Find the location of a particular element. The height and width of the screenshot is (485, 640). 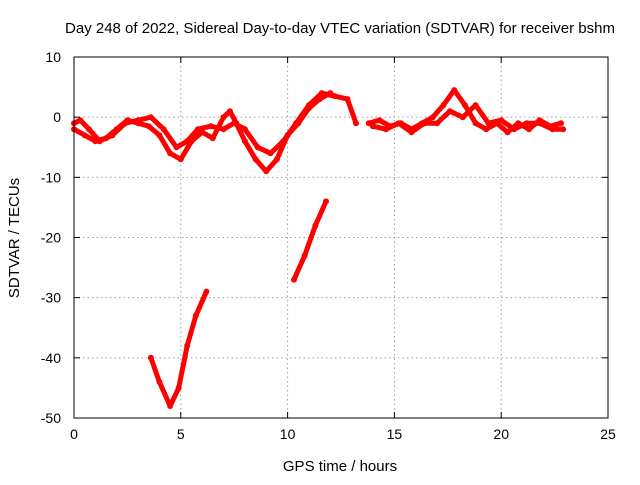

x-tick-label: 10 is located at coordinates (288, 434).